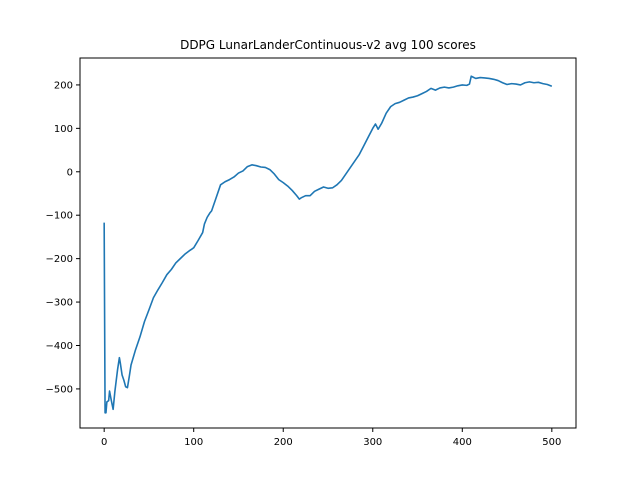 This screenshot has width=640, height=480. Describe the element at coordinates (551, 442) in the screenshot. I see `x-tick-label: 500` at that location.